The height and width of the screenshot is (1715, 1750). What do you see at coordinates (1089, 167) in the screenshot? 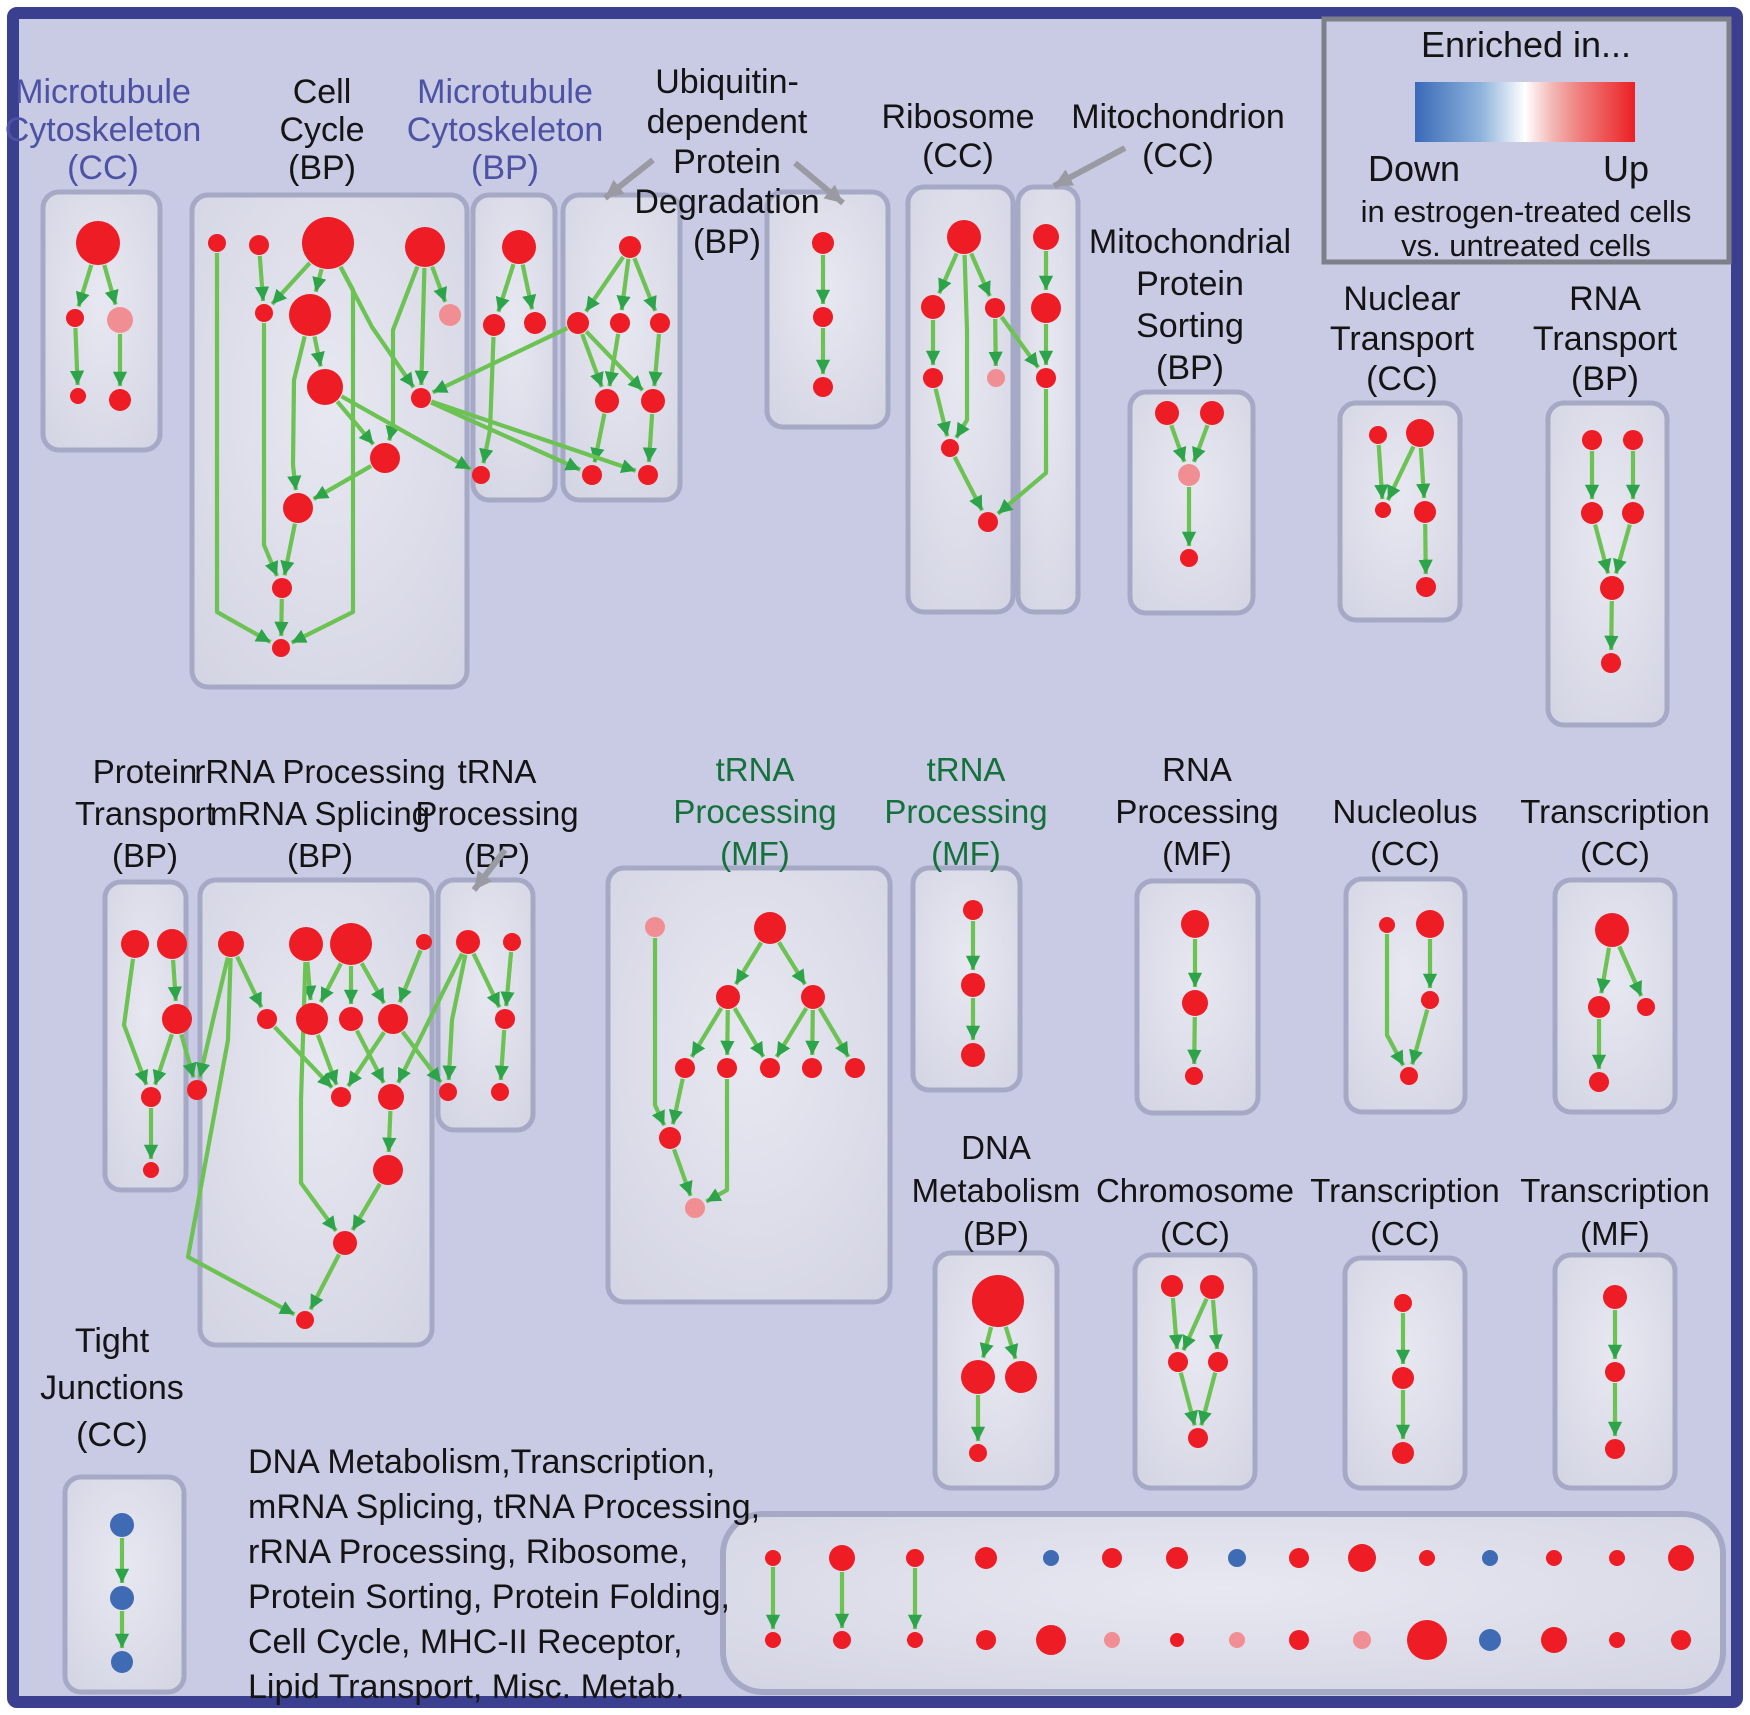
I see `annotation-arrow-mitochondrion` at bounding box center [1089, 167].